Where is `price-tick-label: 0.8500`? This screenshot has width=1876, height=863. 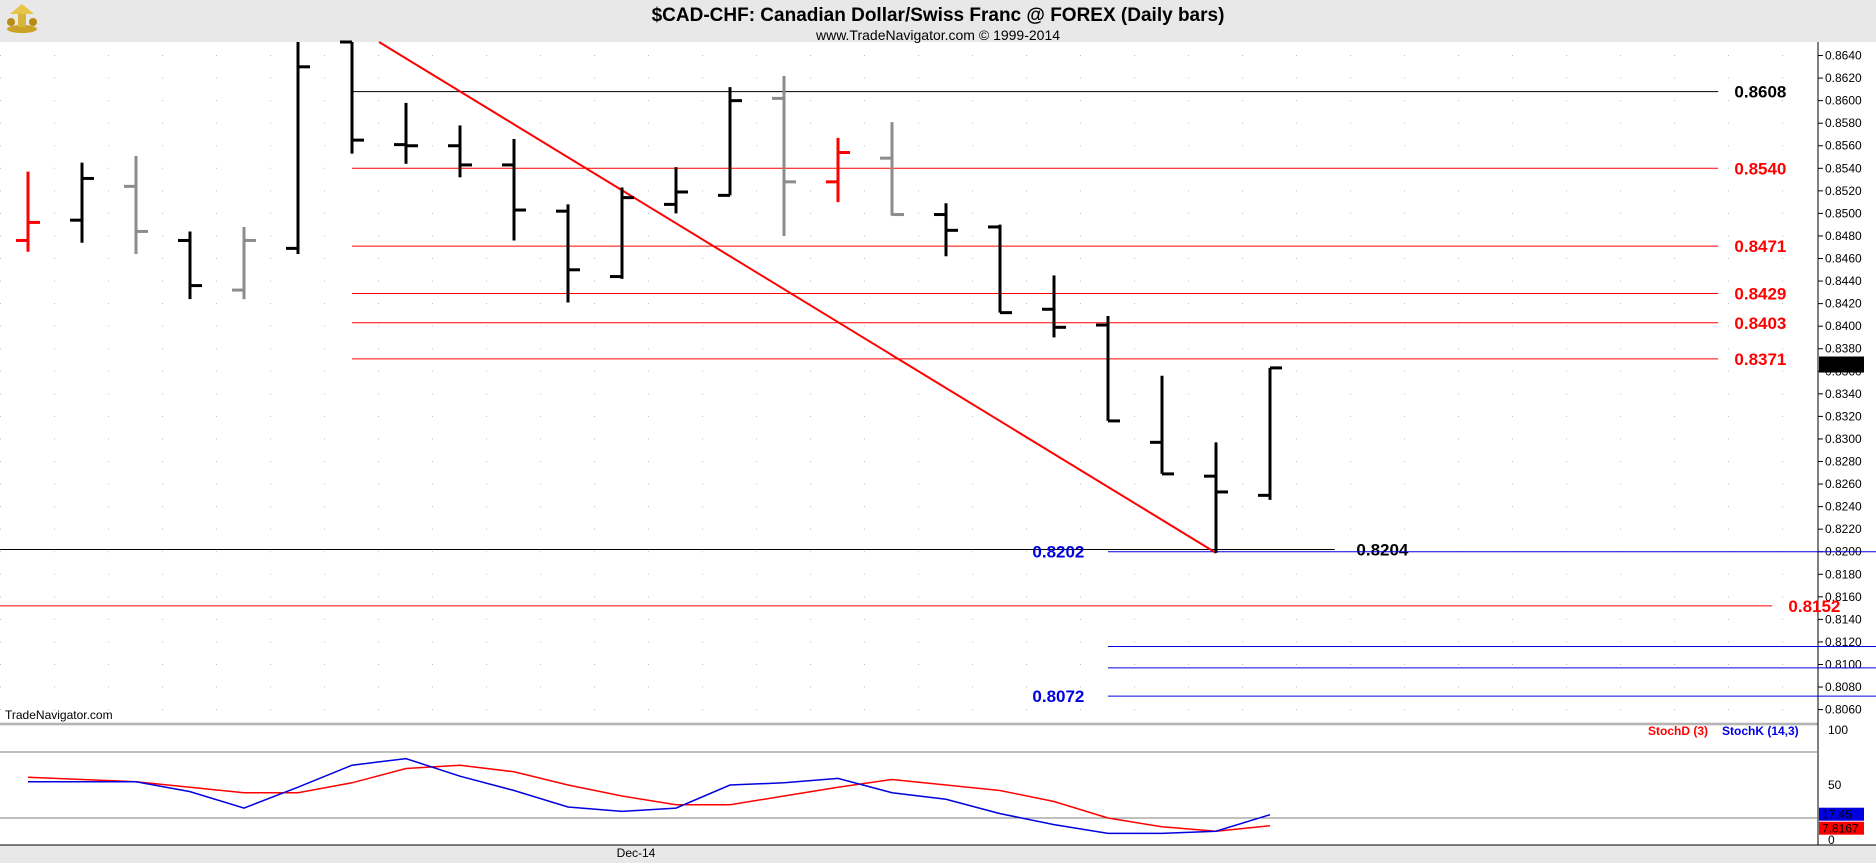 price-tick-label: 0.8500 is located at coordinates (1843, 213).